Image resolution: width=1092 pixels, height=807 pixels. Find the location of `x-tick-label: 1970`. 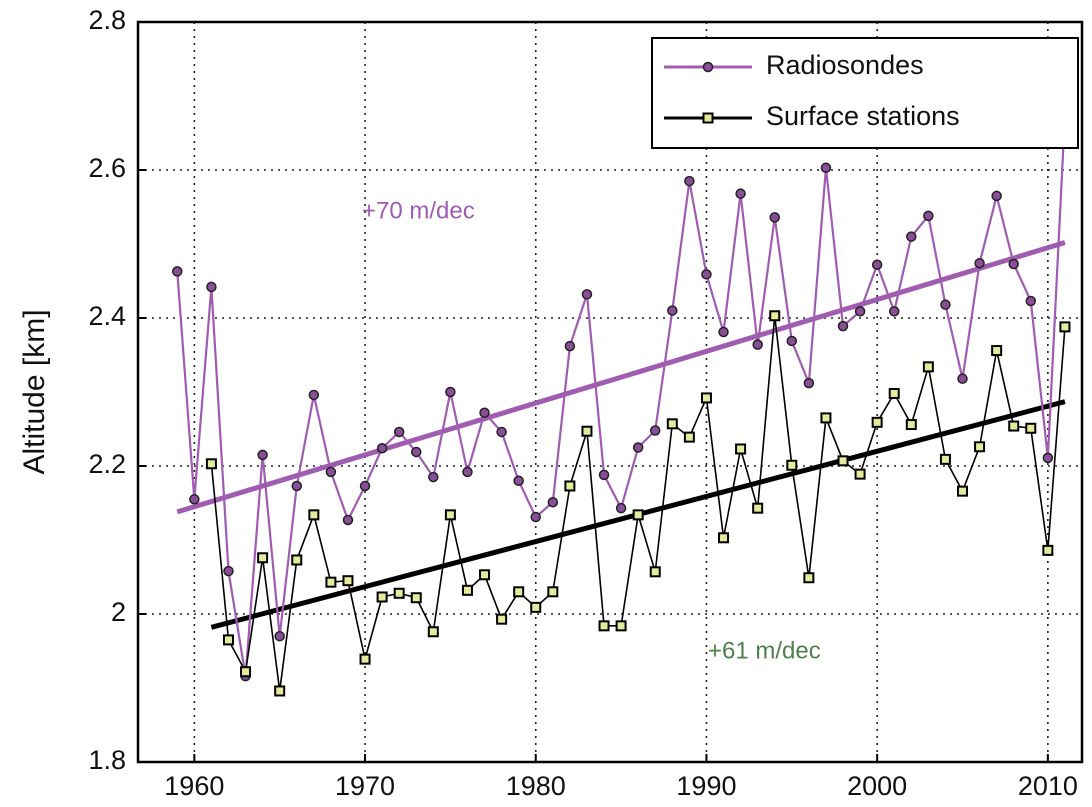

x-tick-label: 1970 is located at coordinates (365, 786).